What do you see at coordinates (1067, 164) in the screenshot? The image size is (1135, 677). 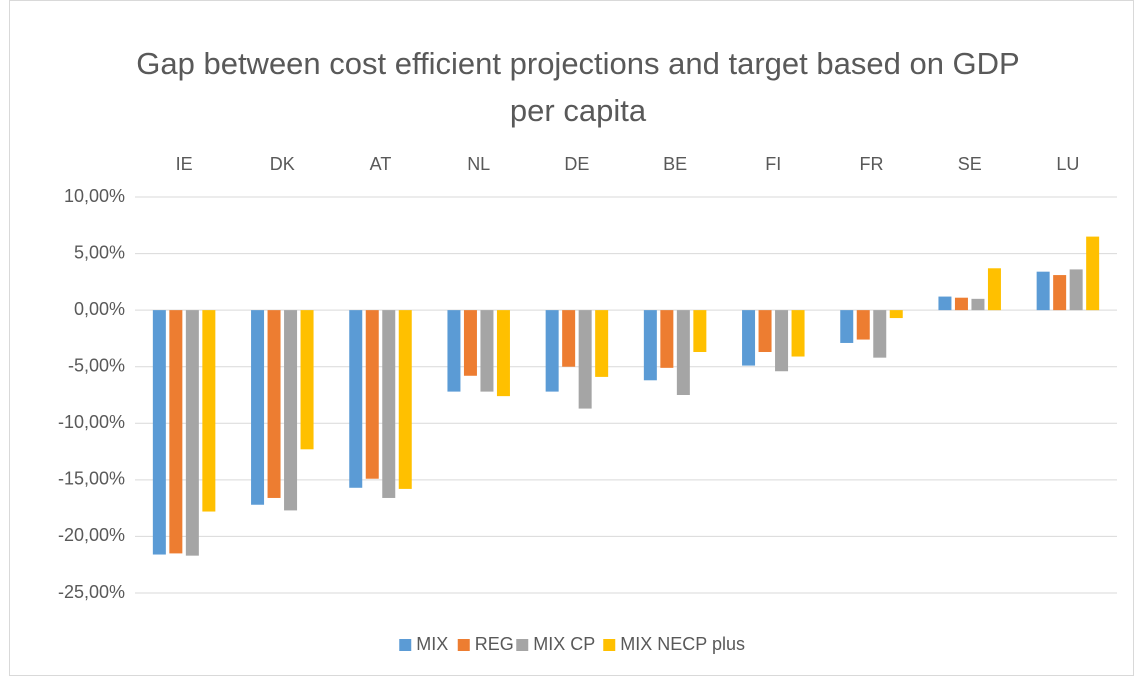 I see `x-tick-label: LU` at bounding box center [1067, 164].